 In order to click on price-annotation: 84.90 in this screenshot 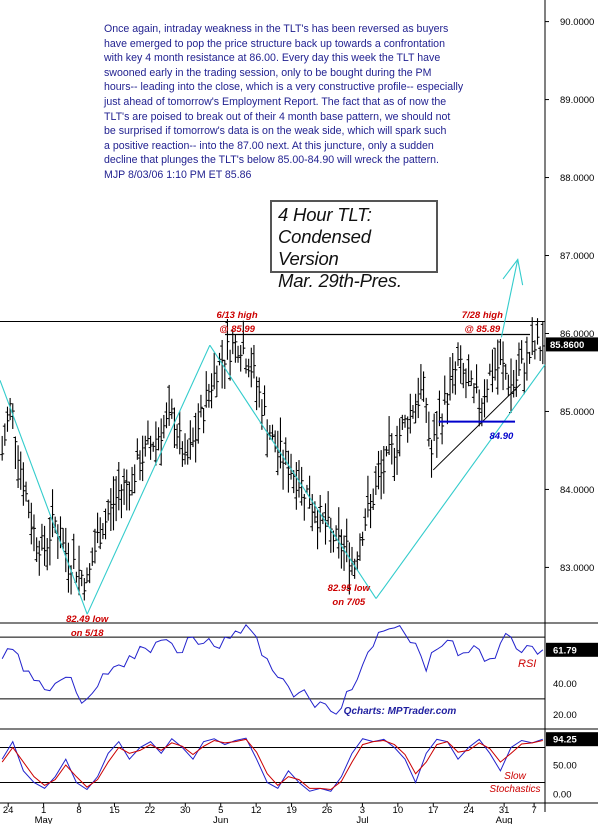, I will do `click(502, 436)`.